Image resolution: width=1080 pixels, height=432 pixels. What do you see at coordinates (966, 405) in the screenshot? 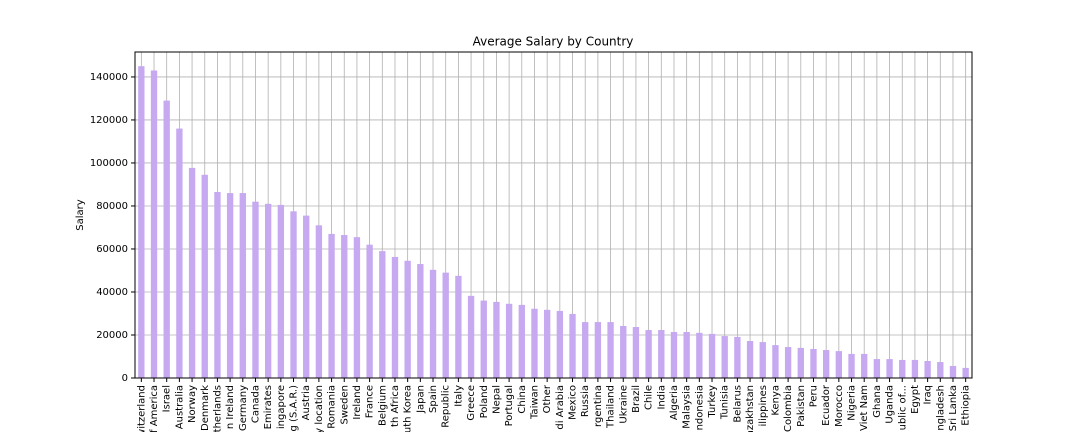
I see `x-tick-label: Ethiopia` at bounding box center [966, 405].